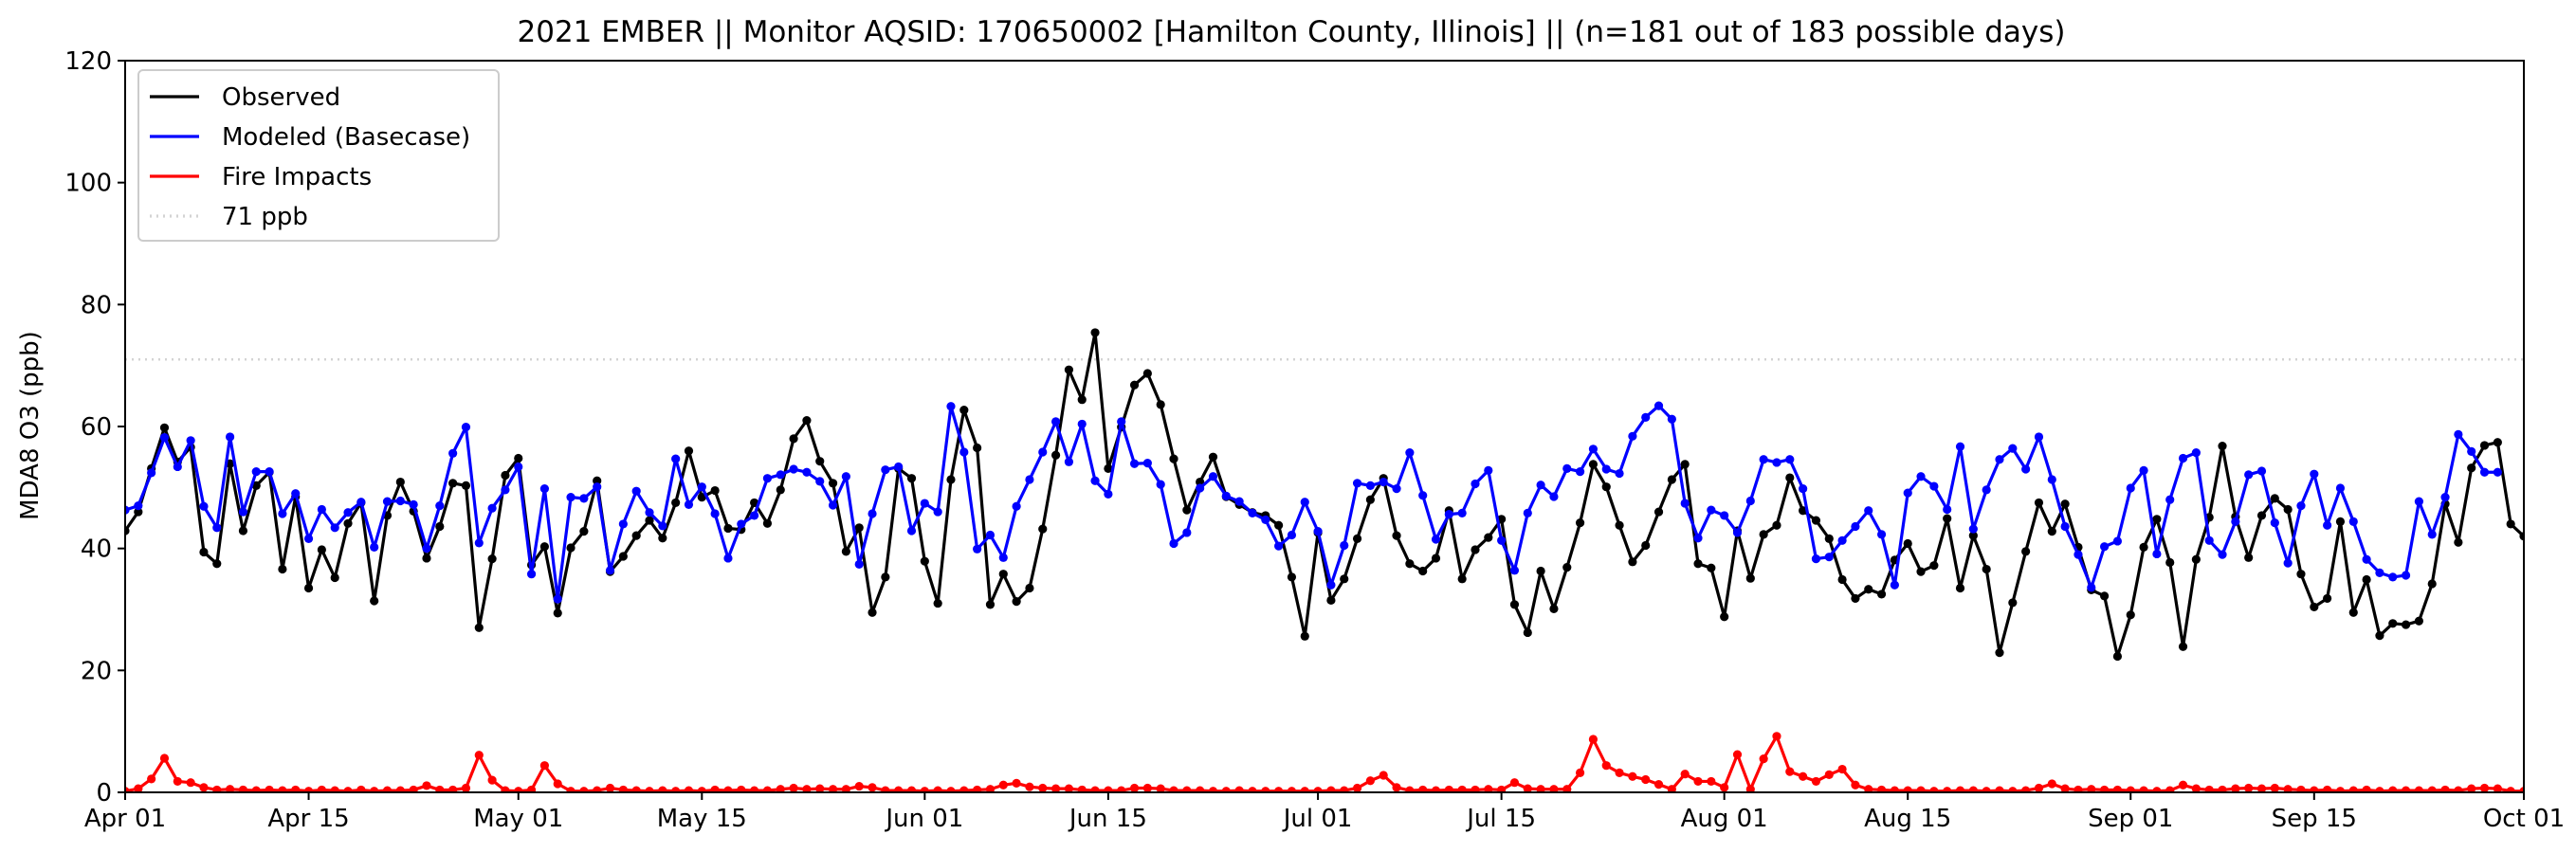 The width and height of the screenshot is (2576, 853). What do you see at coordinates (518, 819) in the screenshot?
I see `x-tick-label: May 01` at bounding box center [518, 819].